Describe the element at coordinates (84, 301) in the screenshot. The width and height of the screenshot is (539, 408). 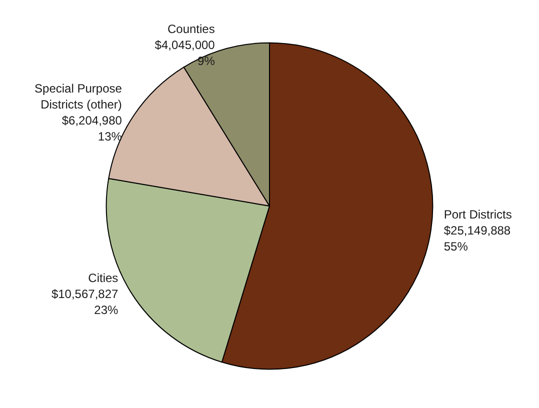
I see `data-label: $10,567,827 23%` at that location.